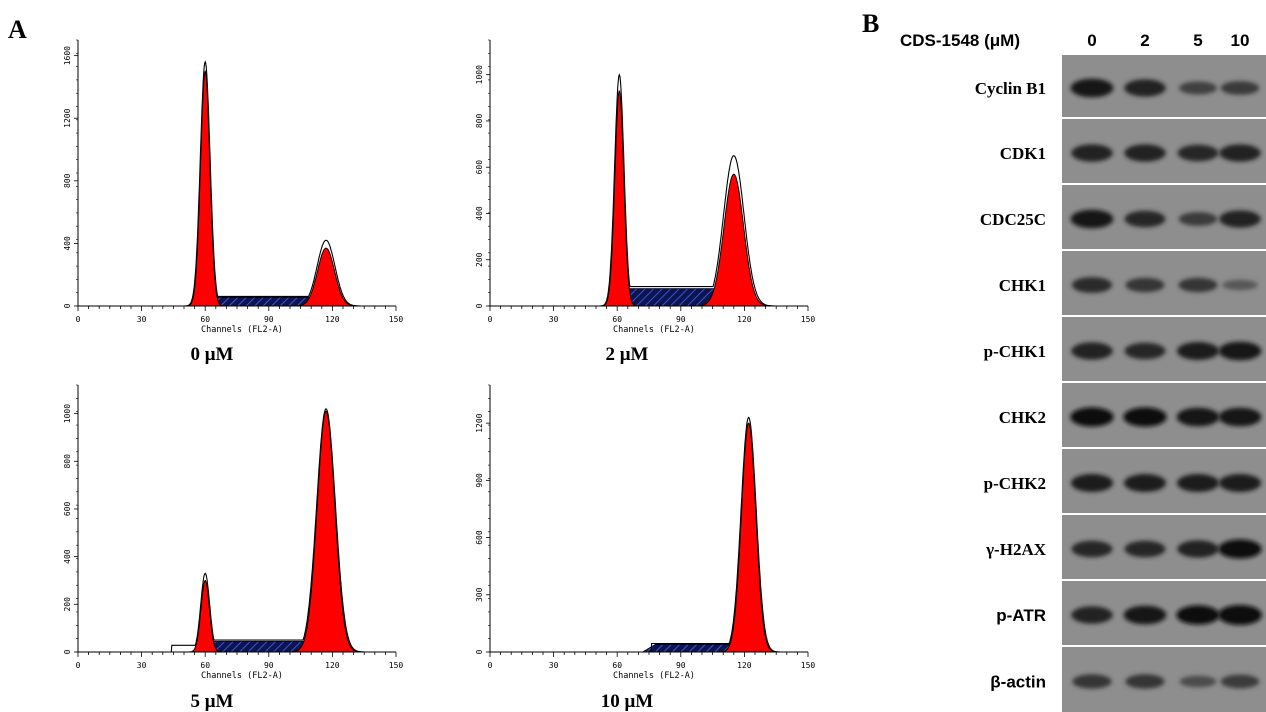 This screenshot has width=1266, height=712. I want to click on y-tick-label: 200, so click(67, 604).